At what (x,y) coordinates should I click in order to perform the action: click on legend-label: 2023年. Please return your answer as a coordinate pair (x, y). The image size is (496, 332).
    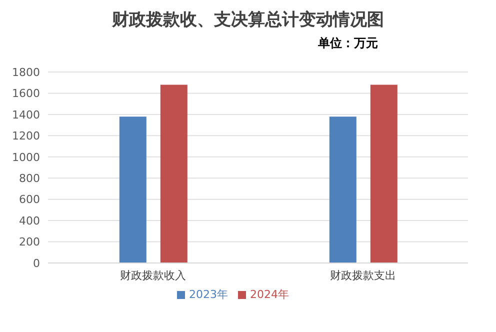
    Looking at the image, I should click on (208, 294).